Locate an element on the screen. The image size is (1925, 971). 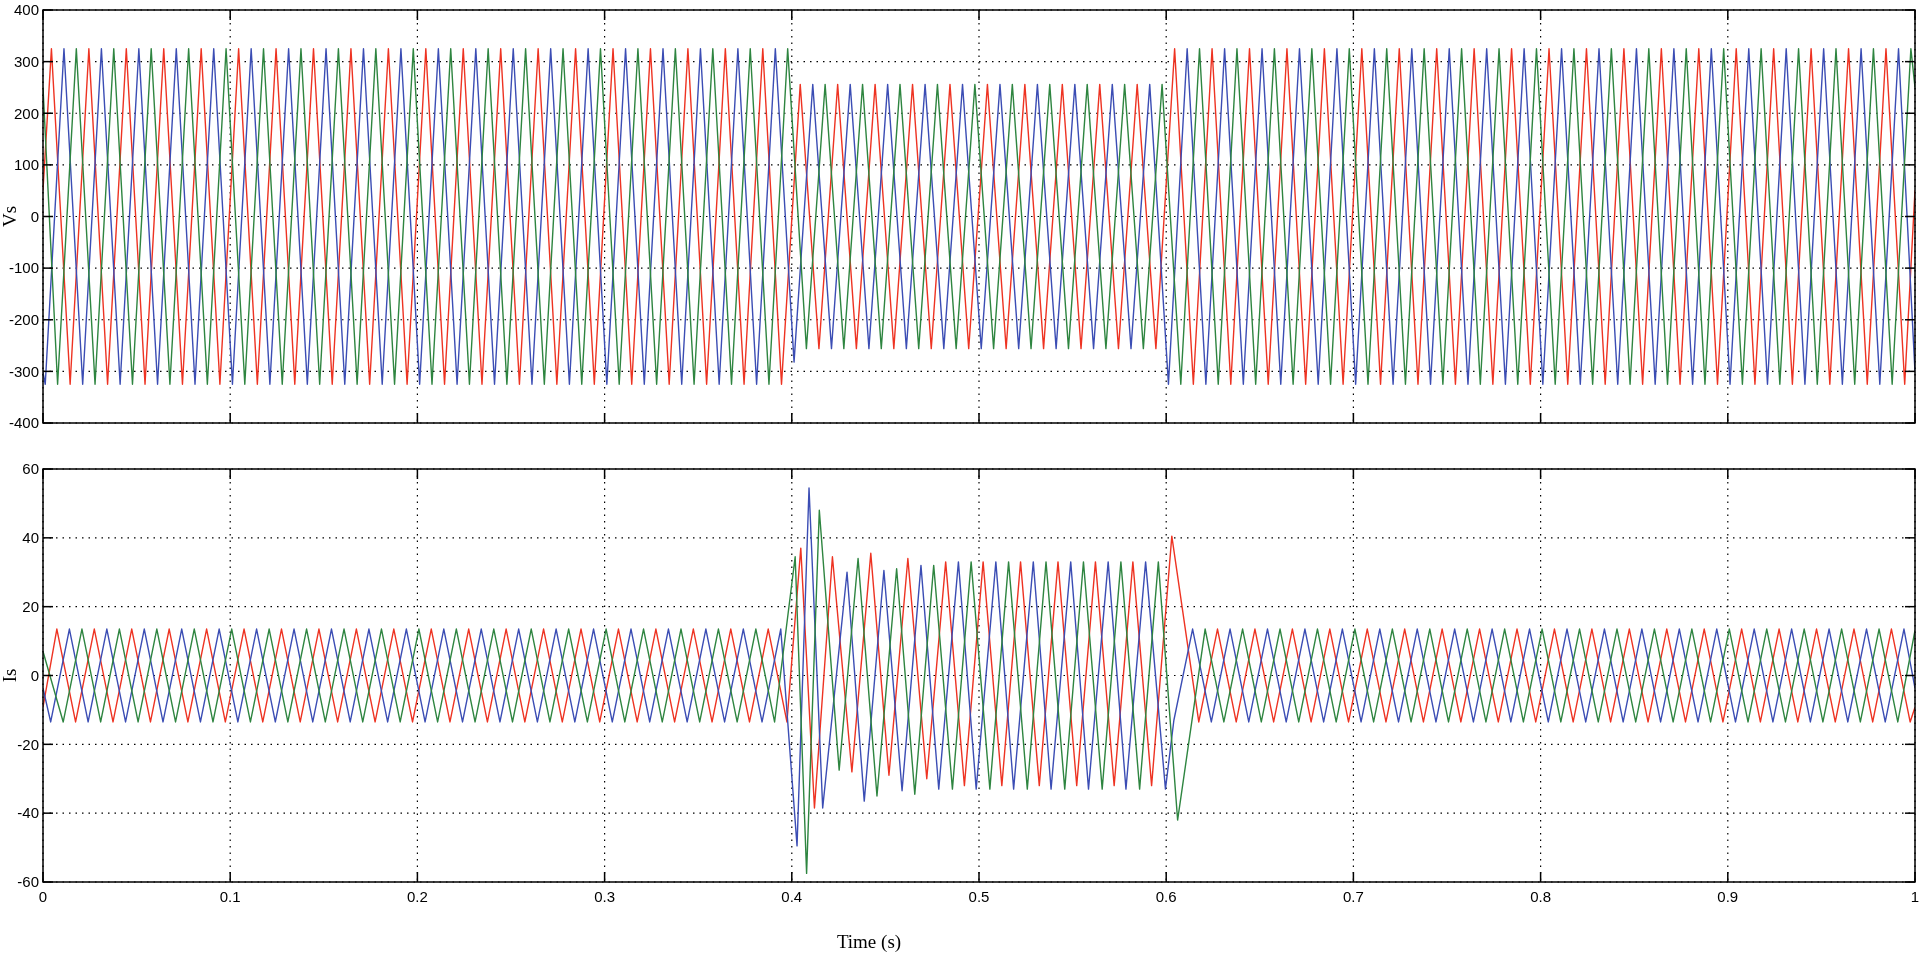
x-tick-label: 0.7 is located at coordinates (1353, 896).